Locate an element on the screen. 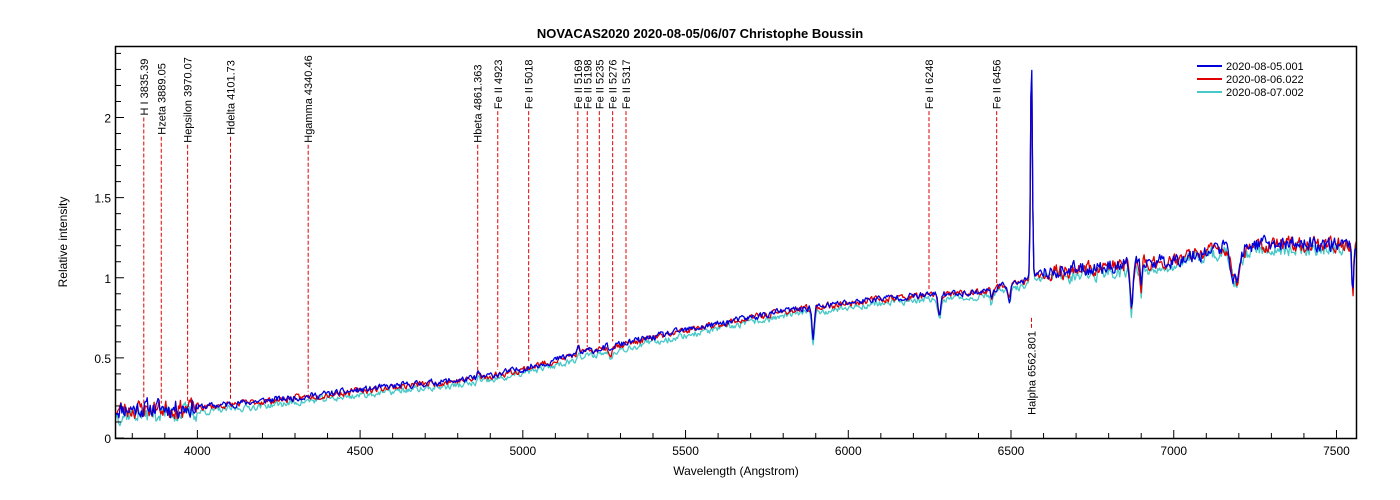 The height and width of the screenshot is (500, 1400). x-tick-label: 6500 is located at coordinates (1011, 451).